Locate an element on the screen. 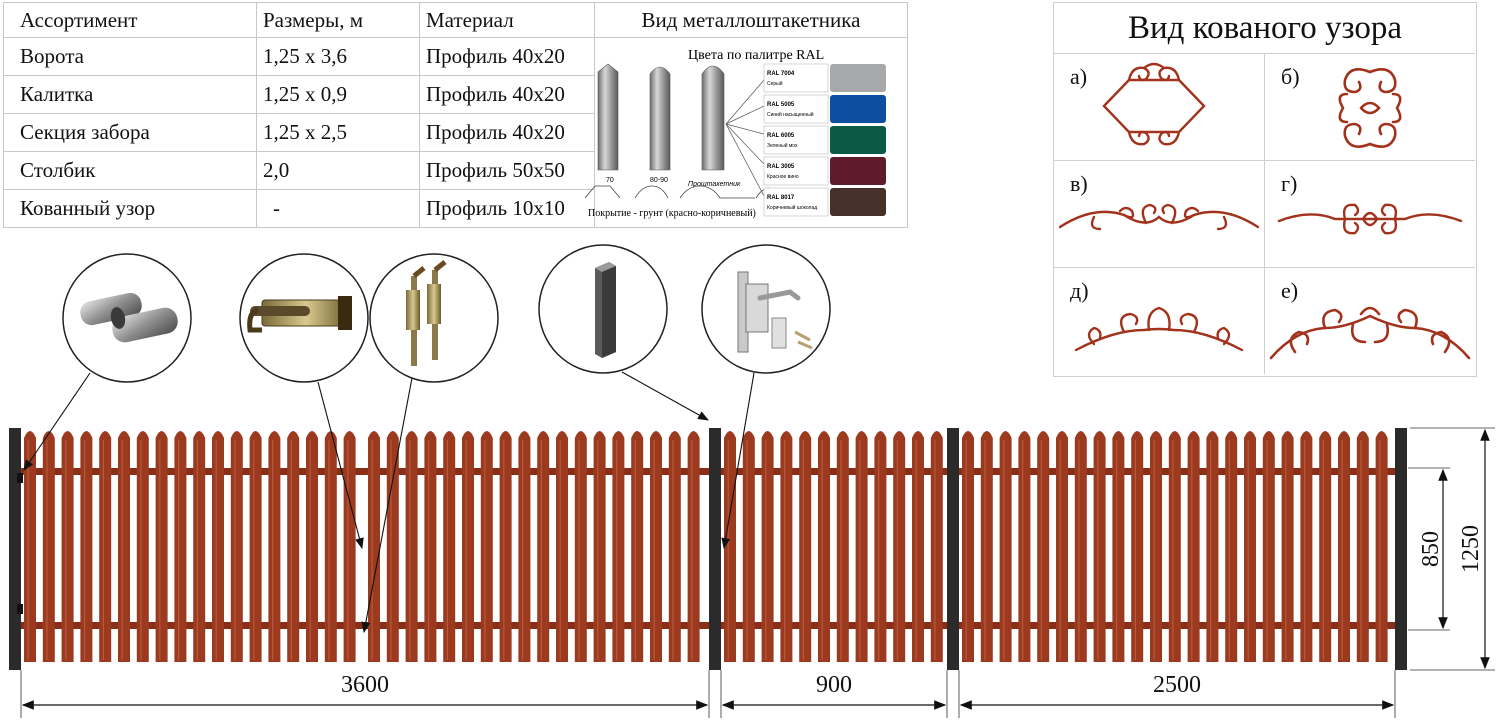 This screenshot has width=1500, height=721. fence-post-left is located at coordinates (15, 549).